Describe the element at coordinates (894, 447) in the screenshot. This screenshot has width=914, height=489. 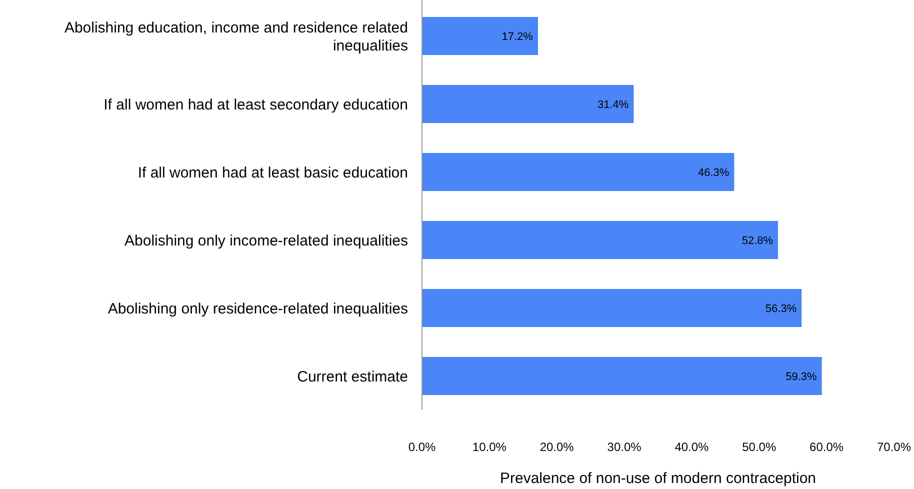
I see `x-tick-label: 70.0%` at that location.